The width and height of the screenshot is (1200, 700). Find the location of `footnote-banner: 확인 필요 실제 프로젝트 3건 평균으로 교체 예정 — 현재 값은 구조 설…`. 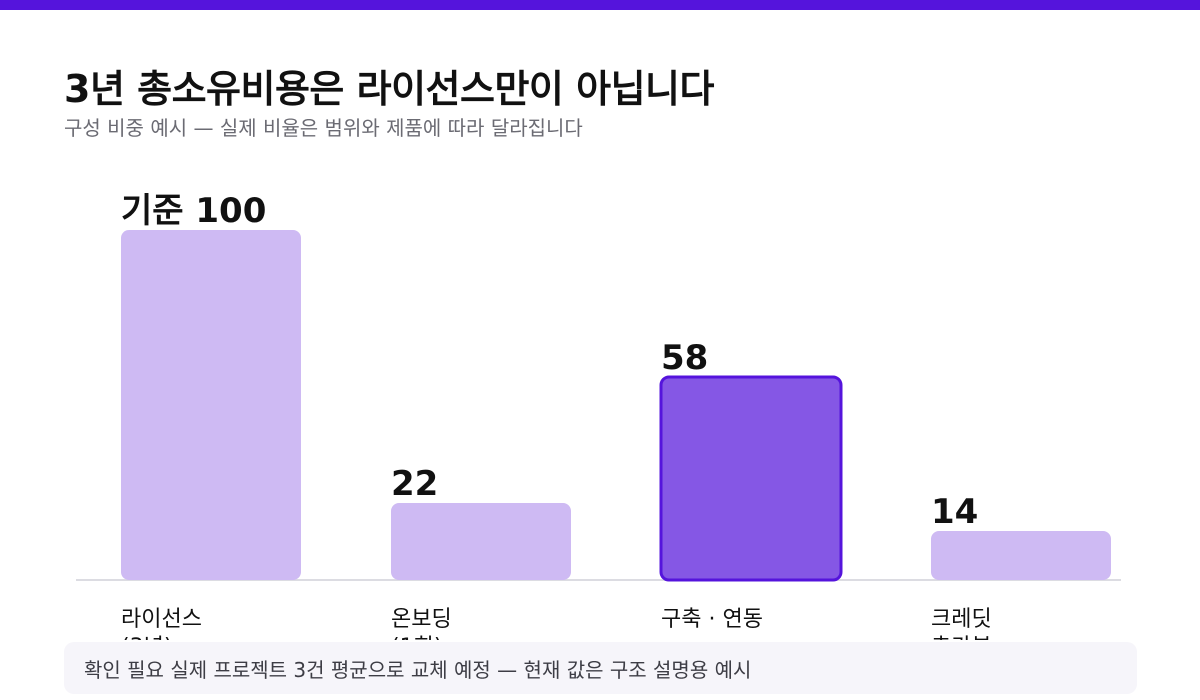

footnote-banner: 확인 필요 실제 프로젝트 3건 평균으로 교체 예정 — 현재 값은 구조 설… is located at coordinates (600, 668).